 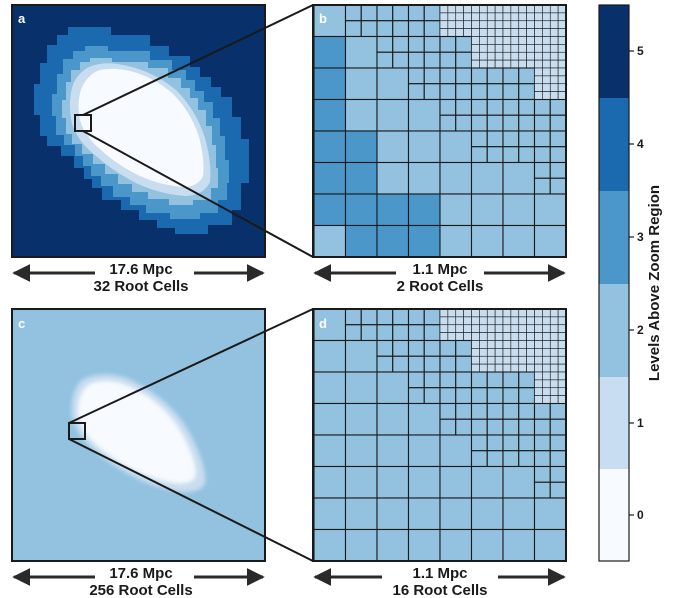 I want to click on scale-length-a: 17.6 Mpc, so click(x=140, y=269).